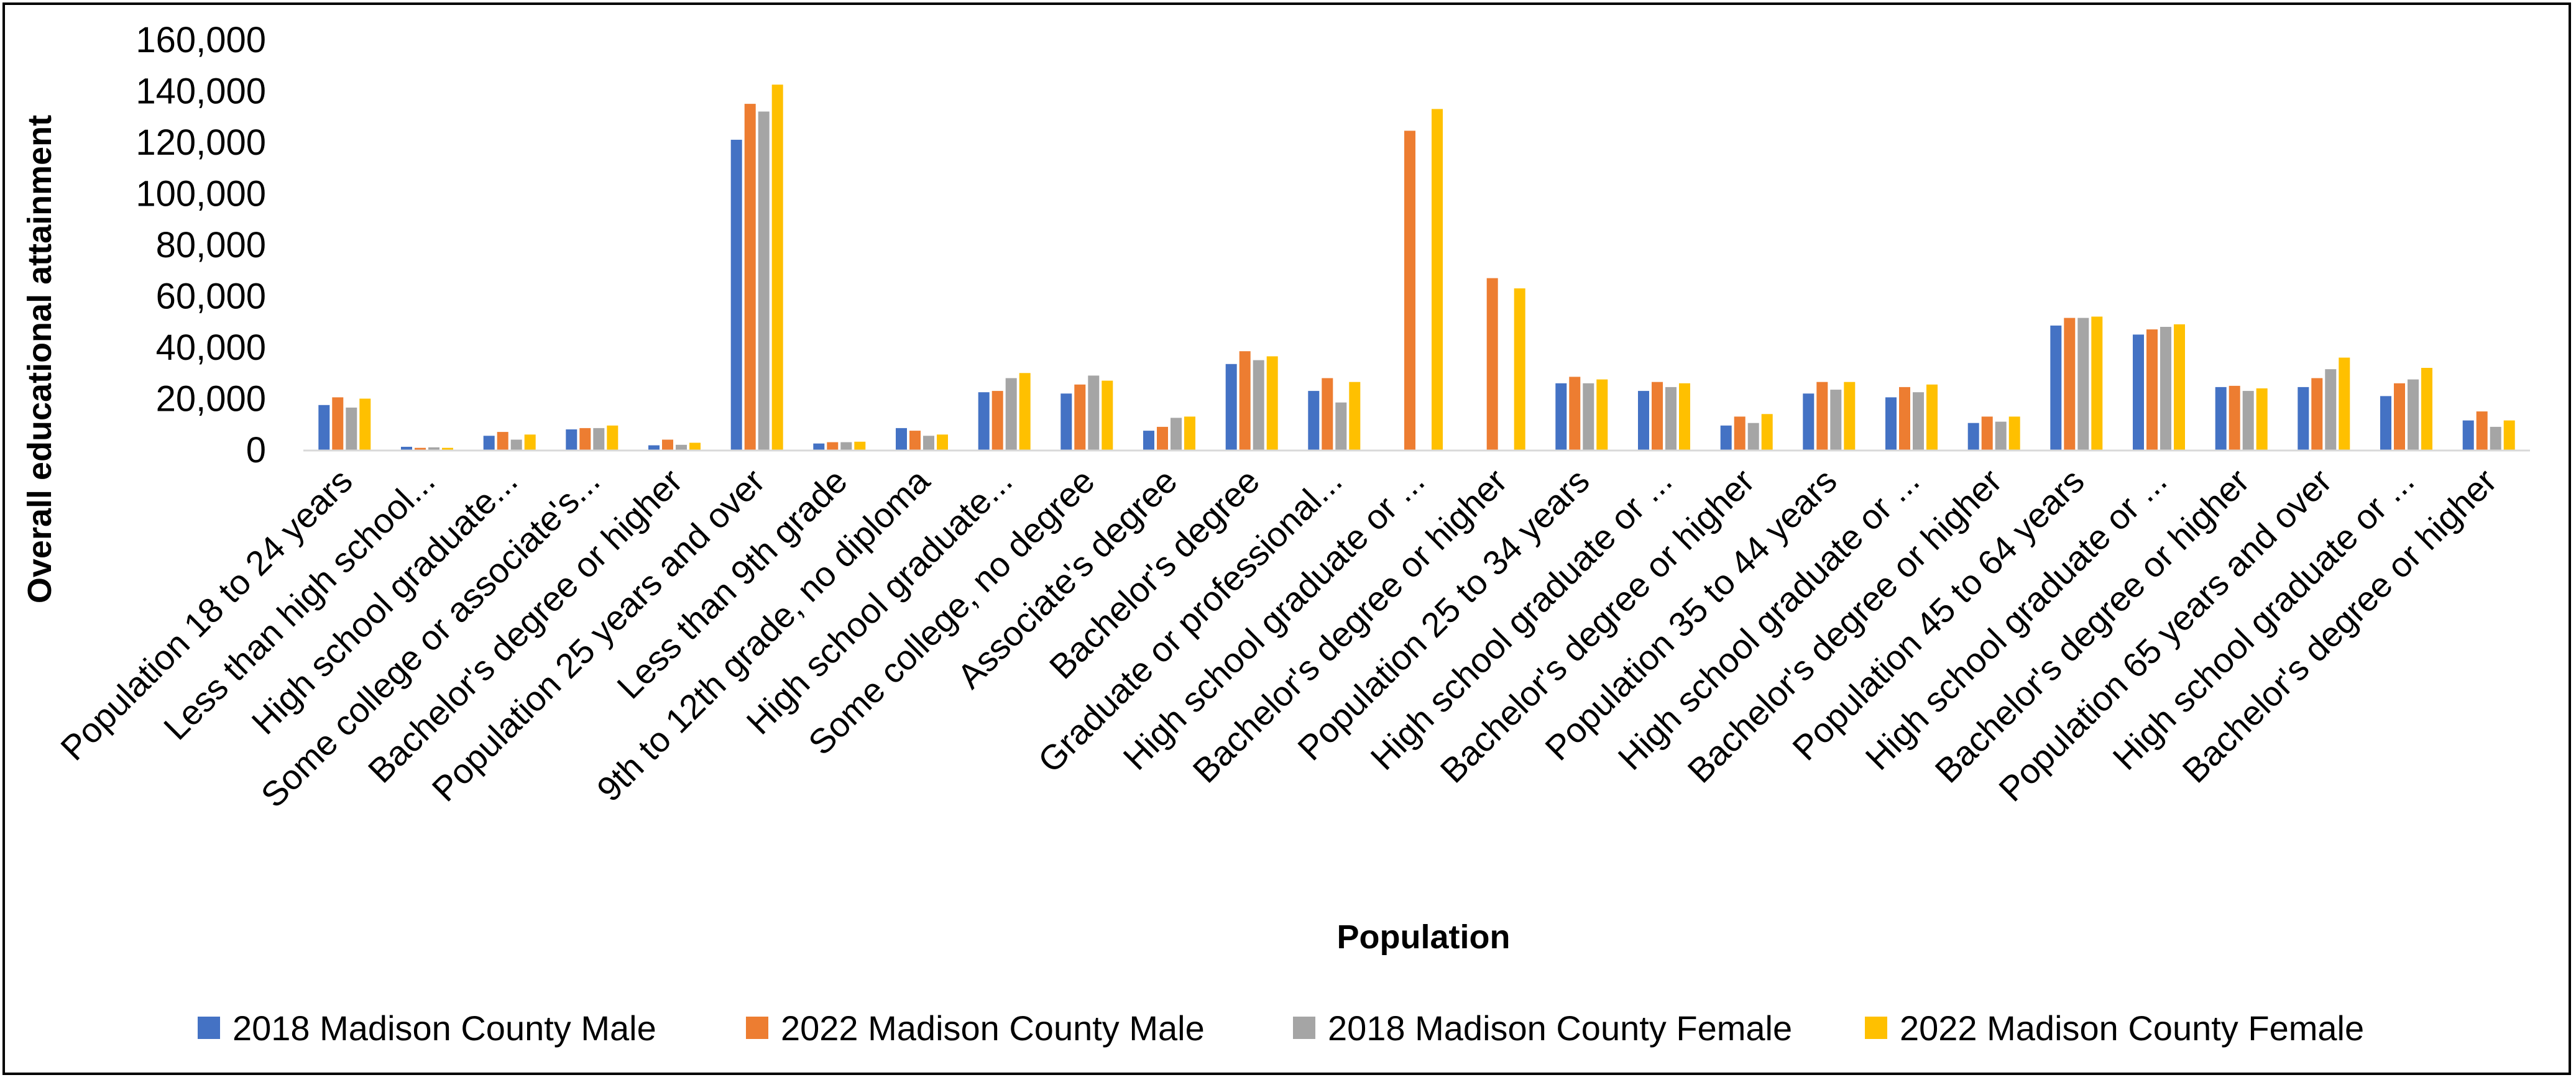 This screenshot has width=2576, height=1080. What do you see at coordinates (427, 1028) in the screenshot?
I see `legend-item: 2018 Madison County Male` at bounding box center [427, 1028].